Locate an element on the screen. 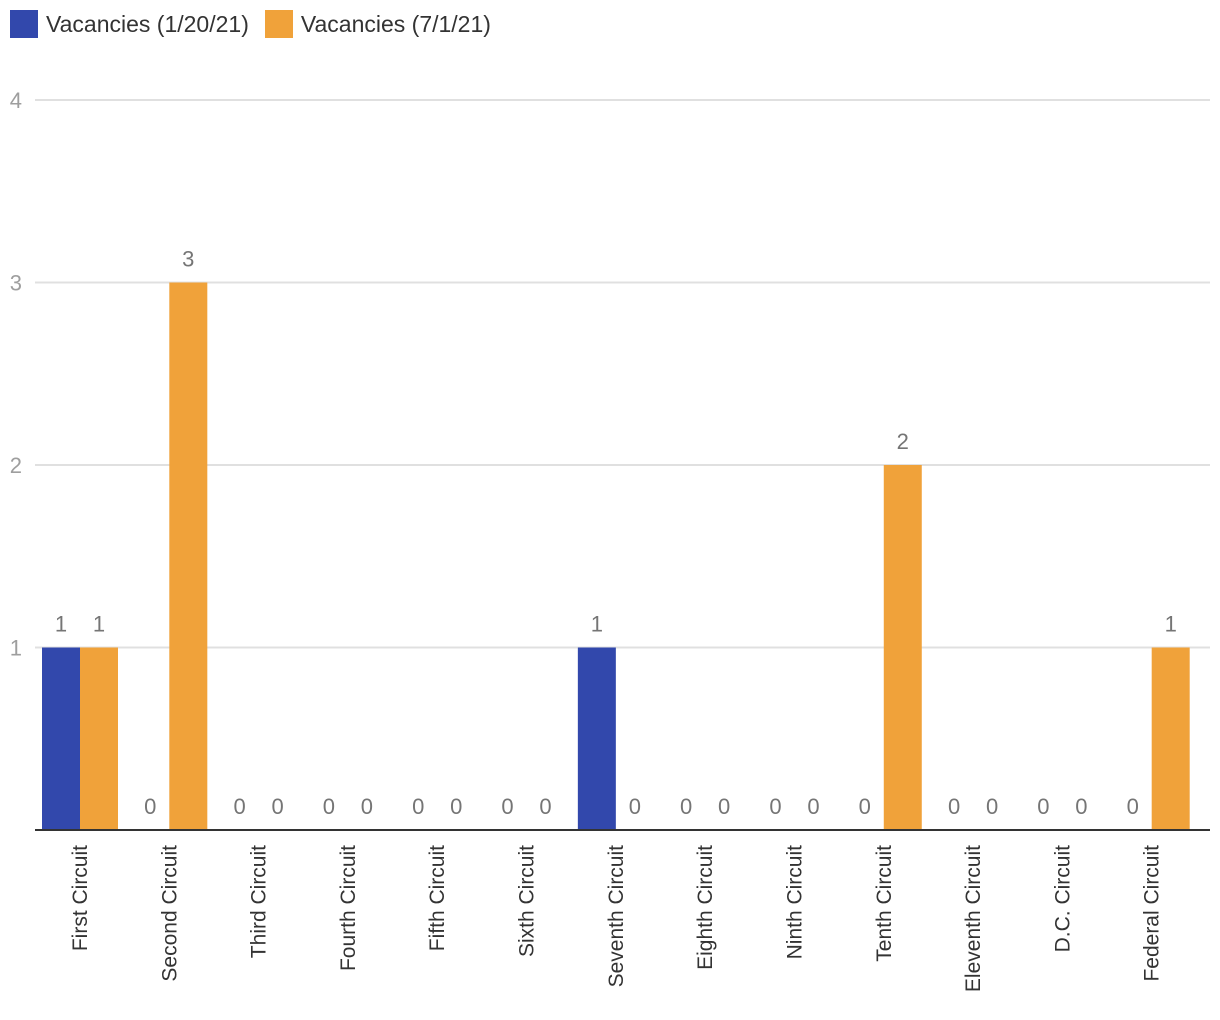 This screenshot has width=1220, height=1020. x-category-label: Fourth Circuit is located at coordinates (348, 908).